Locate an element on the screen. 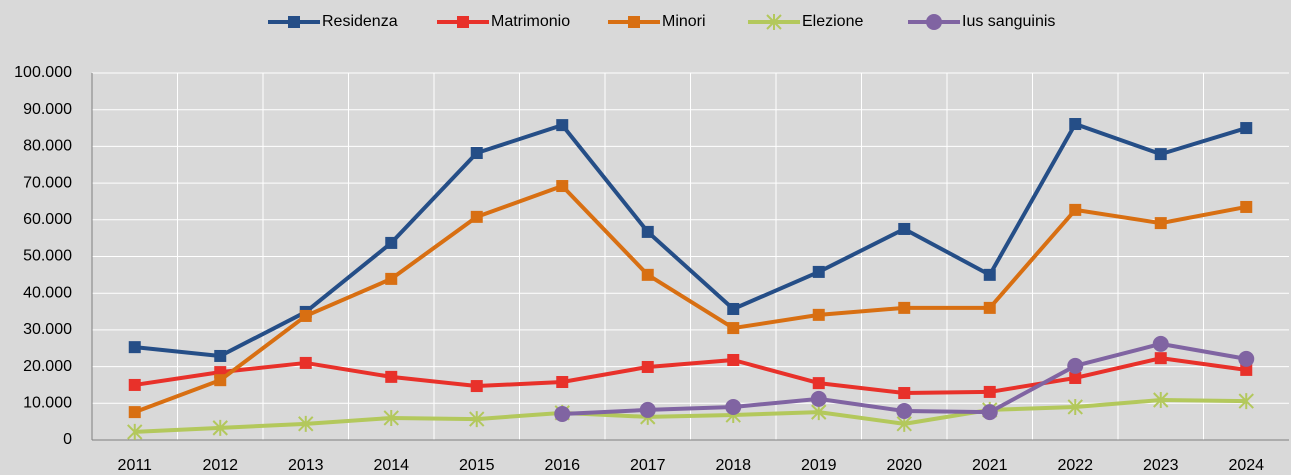 This screenshot has width=1291, height=475. y-tick-label: 0 is located at coordinates (67, 439).